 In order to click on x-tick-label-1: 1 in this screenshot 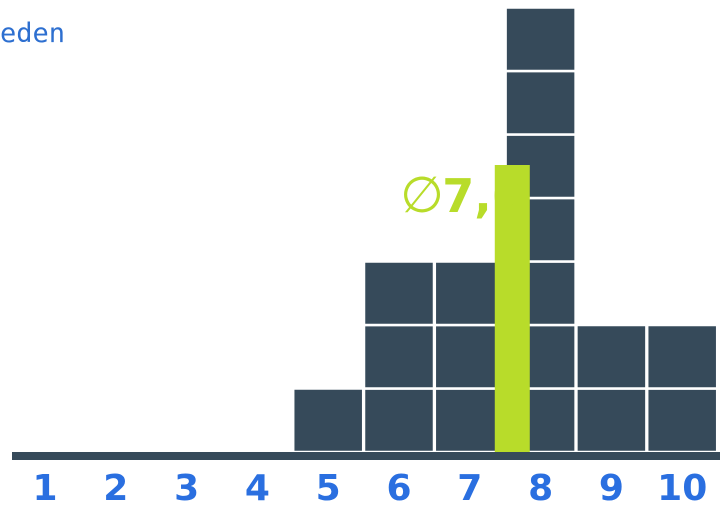, I will do `click(44, 488)`.